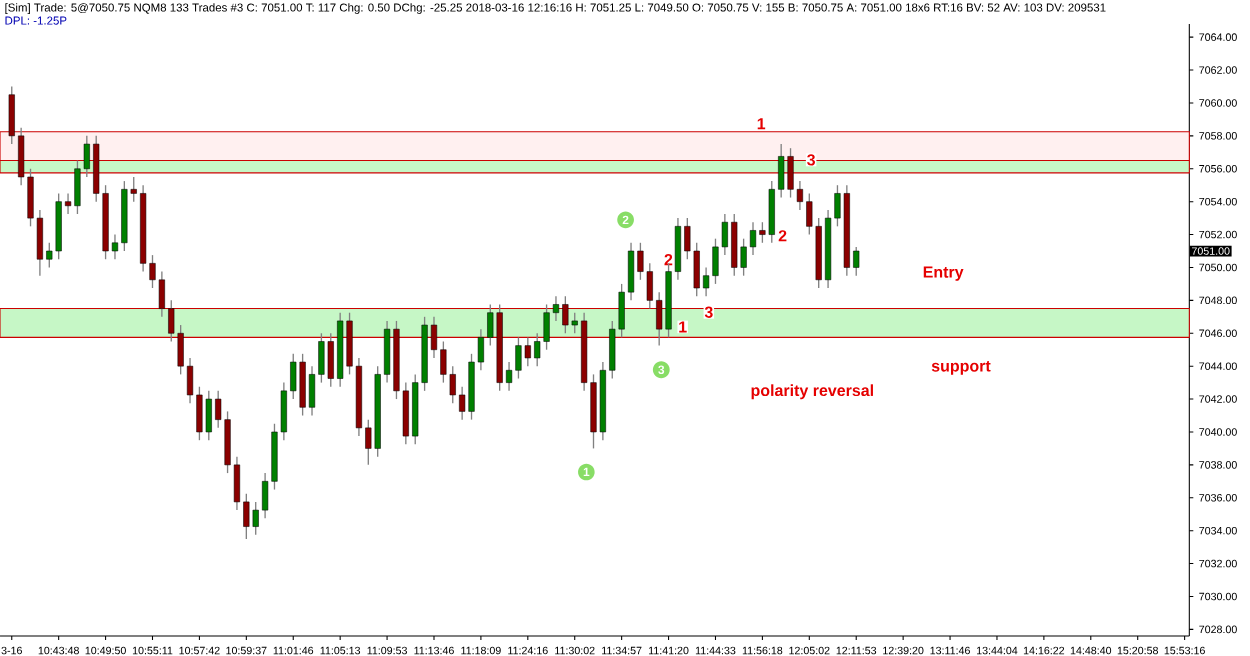  What do you see at coordinates (812, 392) in the screenshot?
I see `annotation: polarity reversal` at bounding box center [812, 392].